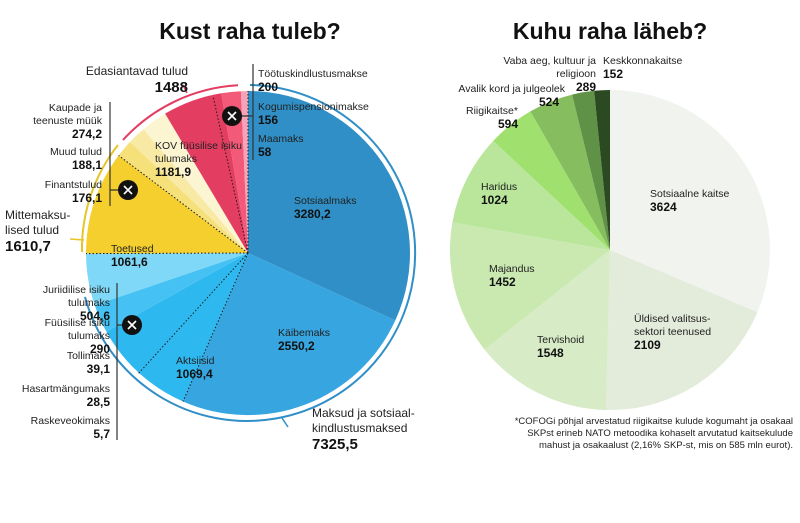 This screenshot has width=800, height=523. I want to click on slice-haridus, so click(531, 195).